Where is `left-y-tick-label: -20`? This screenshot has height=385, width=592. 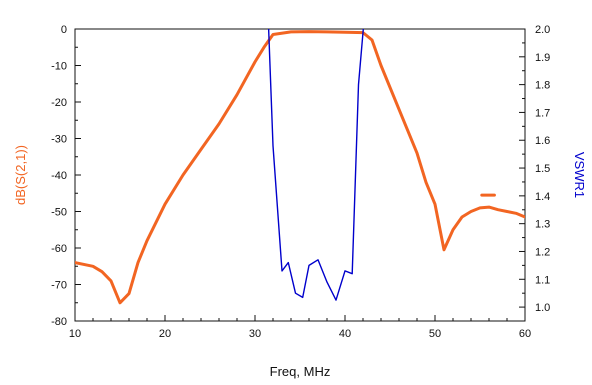
left-y-tick-label: -20 is located at coordinates (59, 103).